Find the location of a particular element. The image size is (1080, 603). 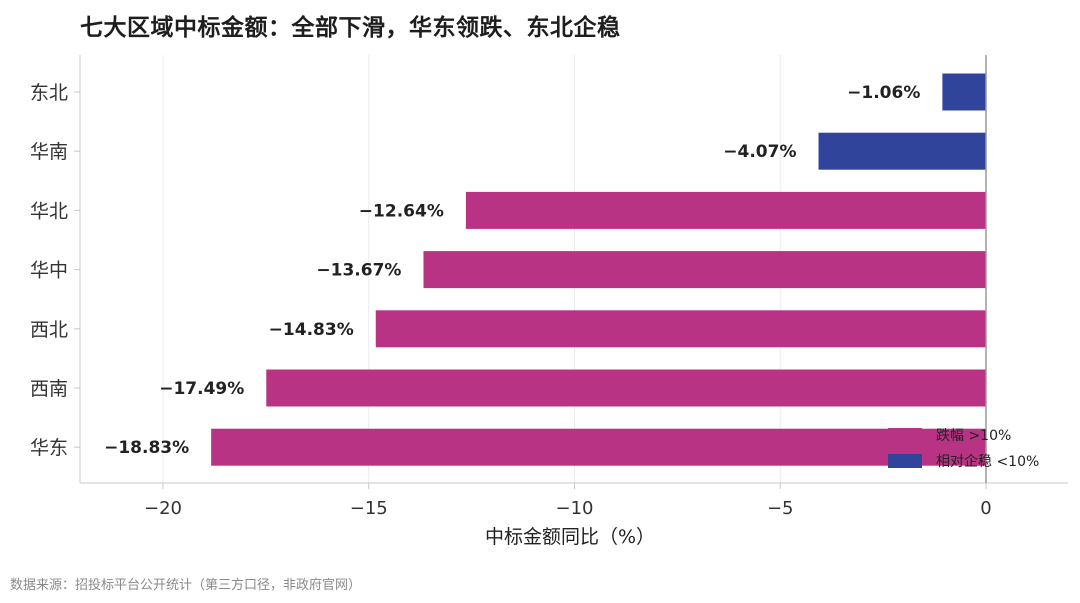

data-label: −13.67% is located at coordinates (358, 271).